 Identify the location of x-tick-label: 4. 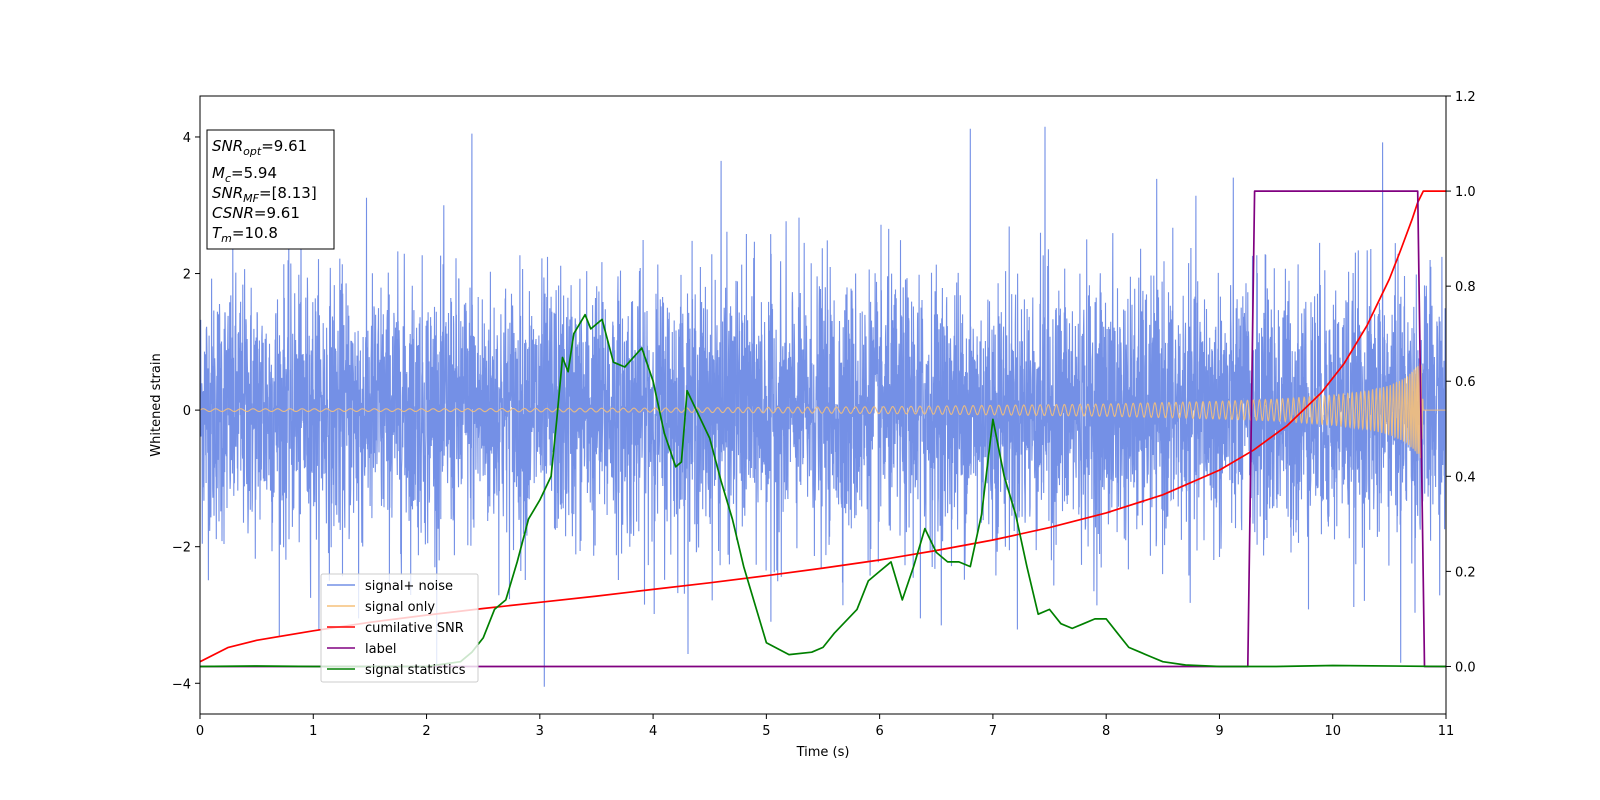
(653, 731).